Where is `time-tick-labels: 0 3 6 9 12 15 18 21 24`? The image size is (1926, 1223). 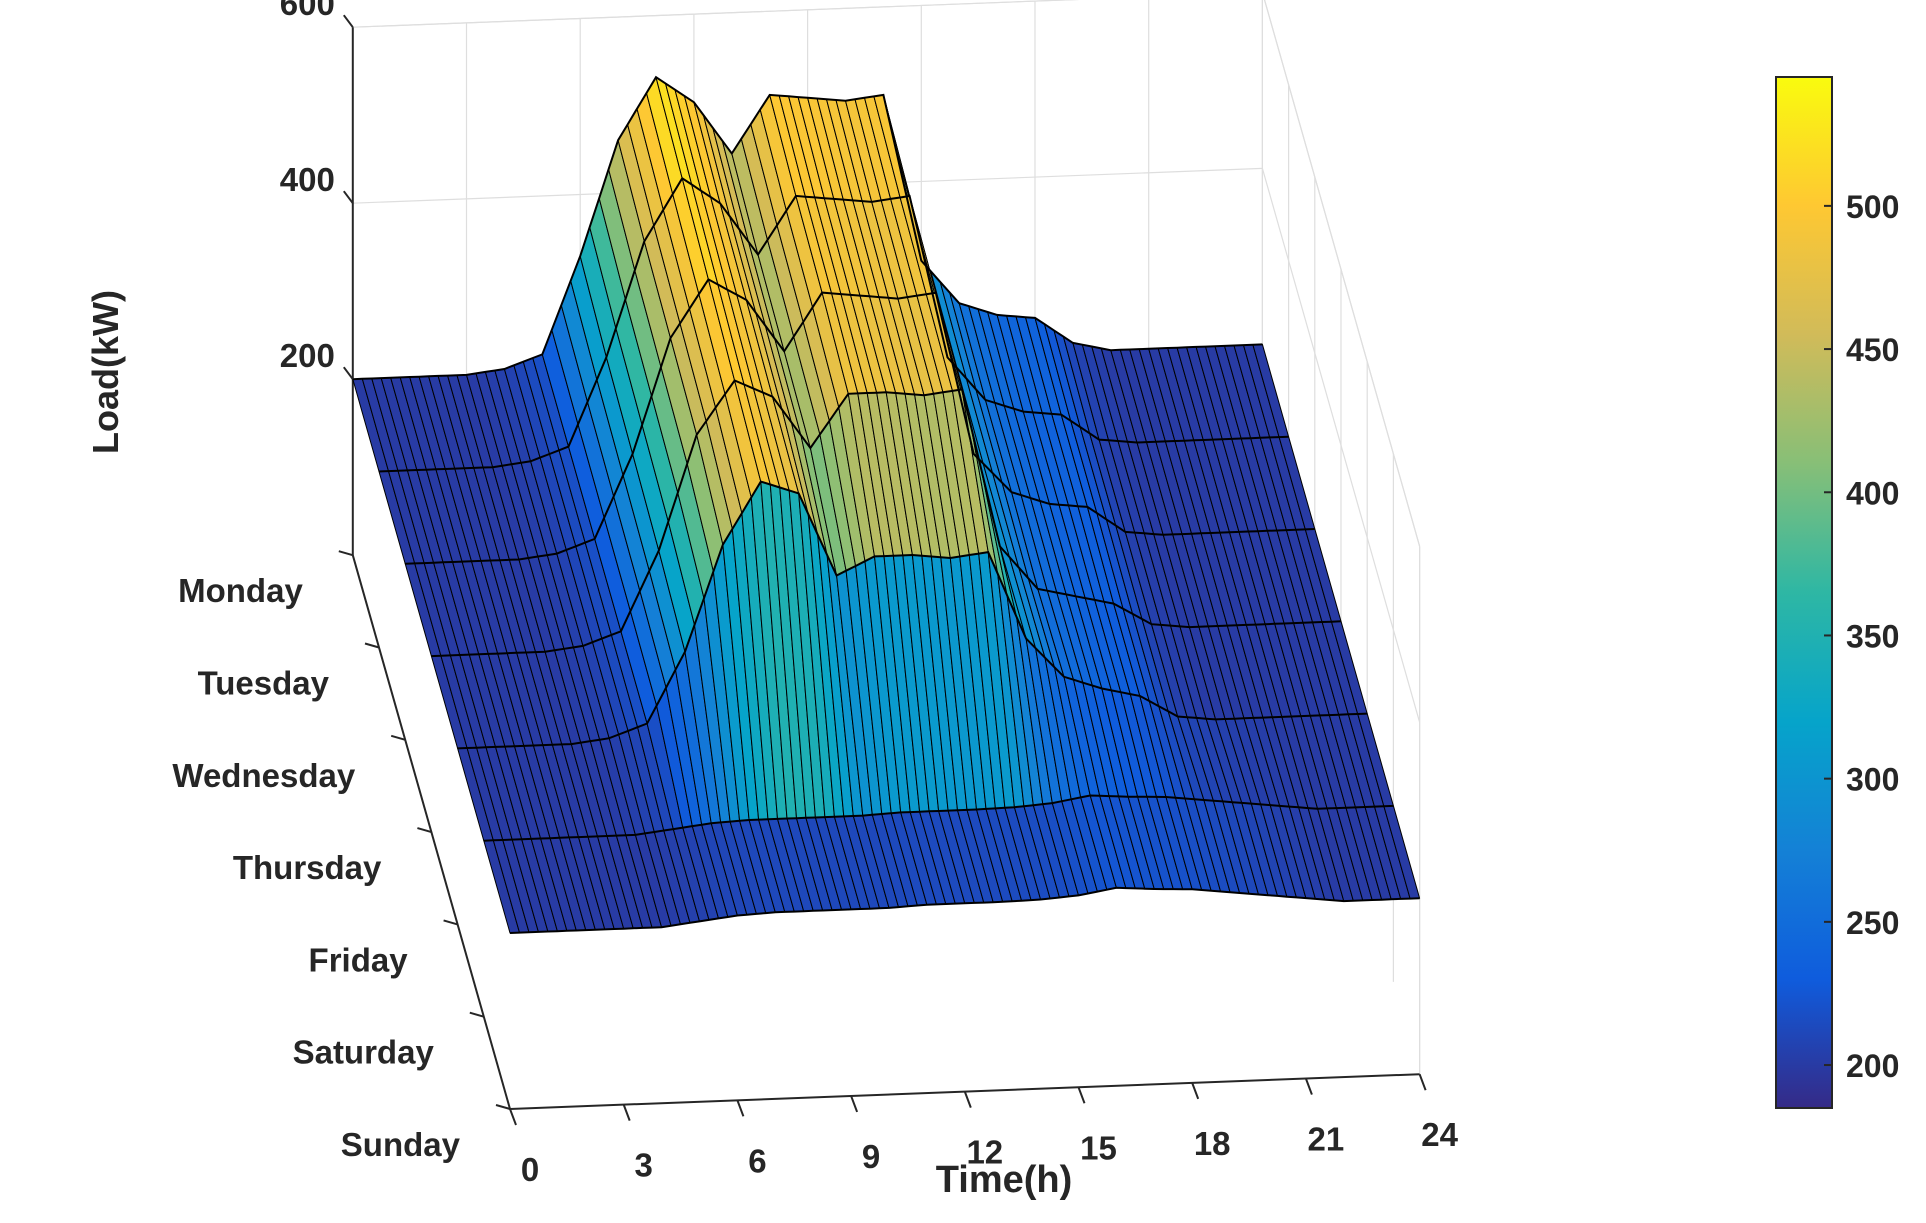
time-tick-labels: 0 3 6 9 12 15 18 21 24 is located at coordinates (984, 1130).